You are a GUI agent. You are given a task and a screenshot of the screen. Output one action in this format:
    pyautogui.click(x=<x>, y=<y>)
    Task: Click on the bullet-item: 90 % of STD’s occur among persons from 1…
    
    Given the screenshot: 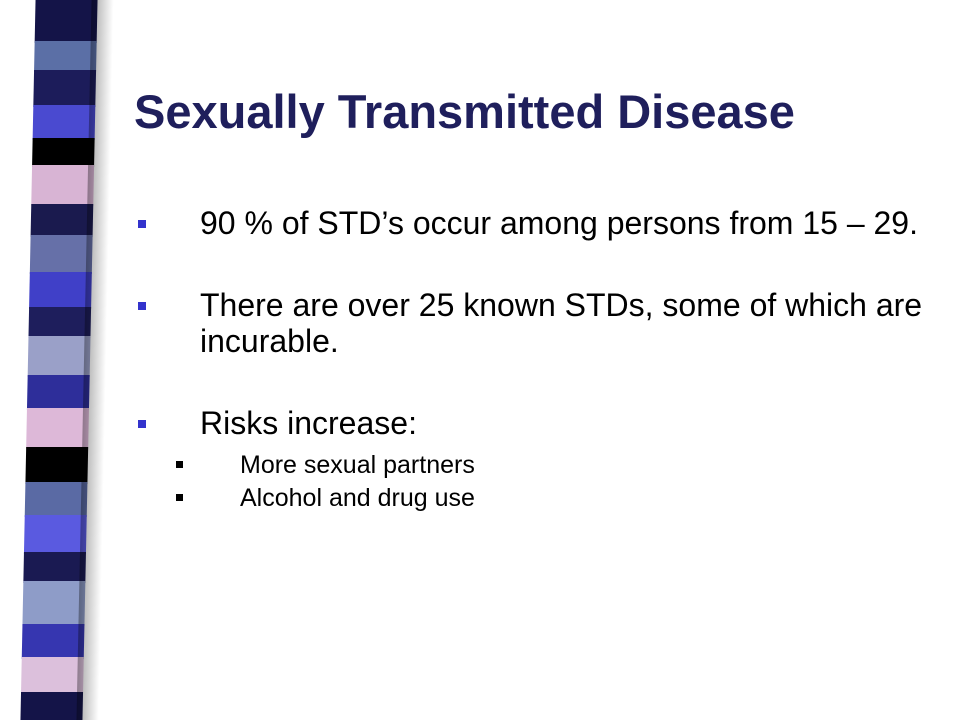 What is the action you would take?
    pyautogui.click(x=529, y=223)
    